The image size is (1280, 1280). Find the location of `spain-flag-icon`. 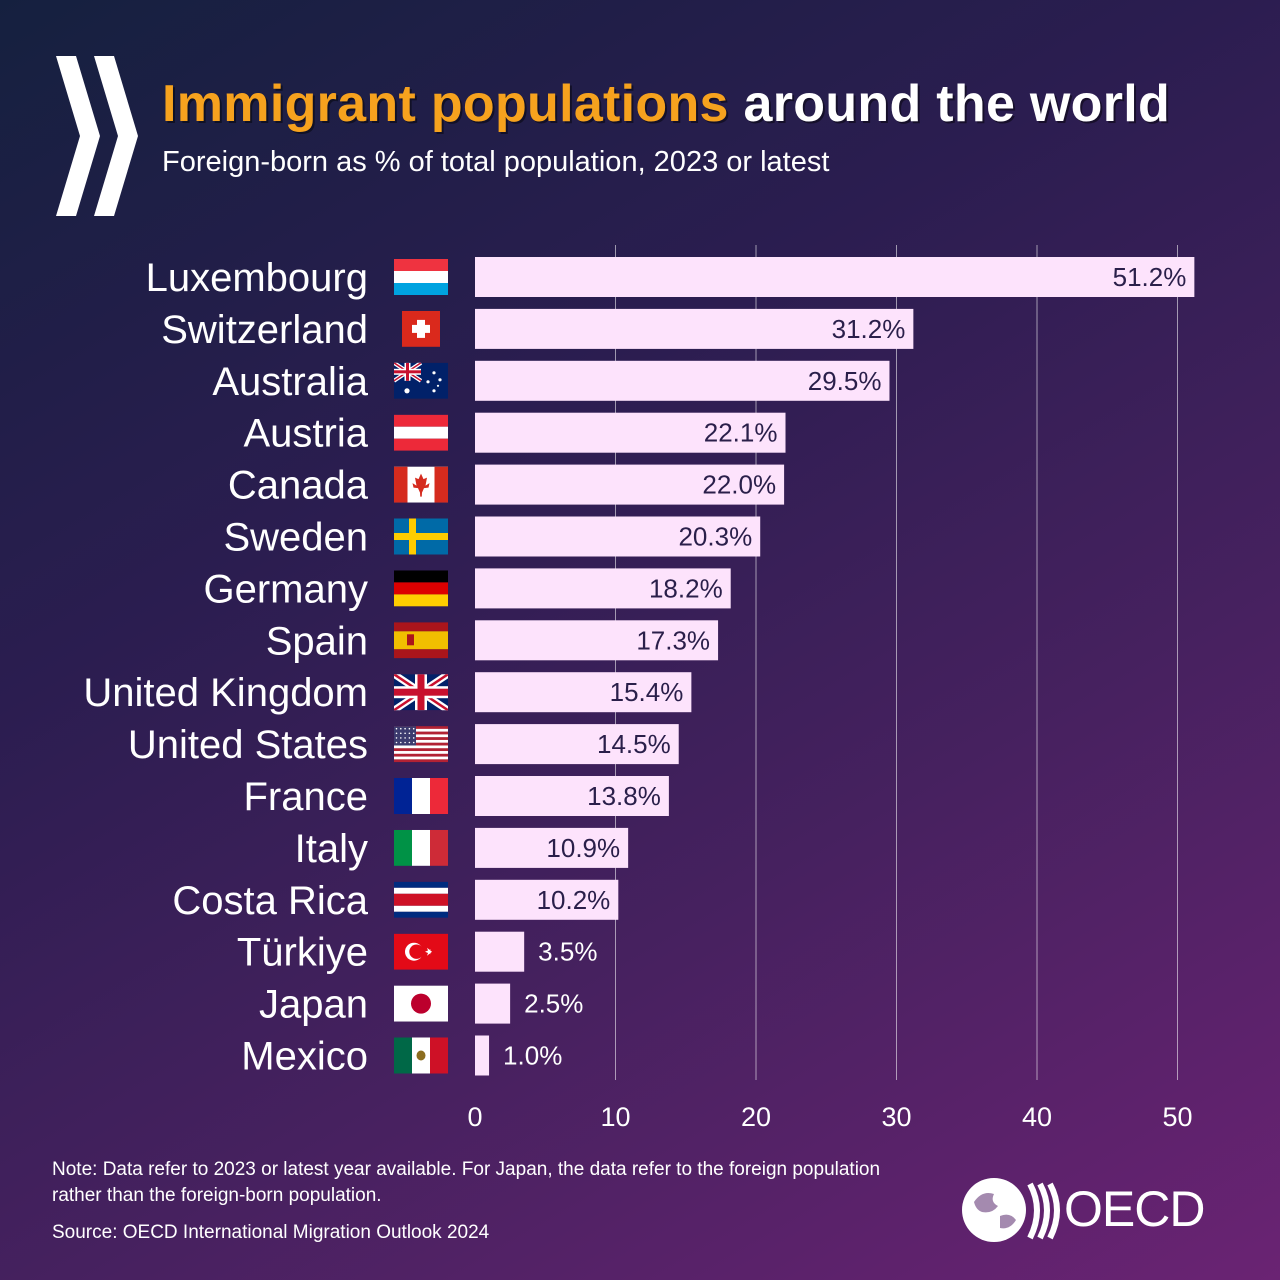

spain-flag-icon is located at coordinates (421, 640).